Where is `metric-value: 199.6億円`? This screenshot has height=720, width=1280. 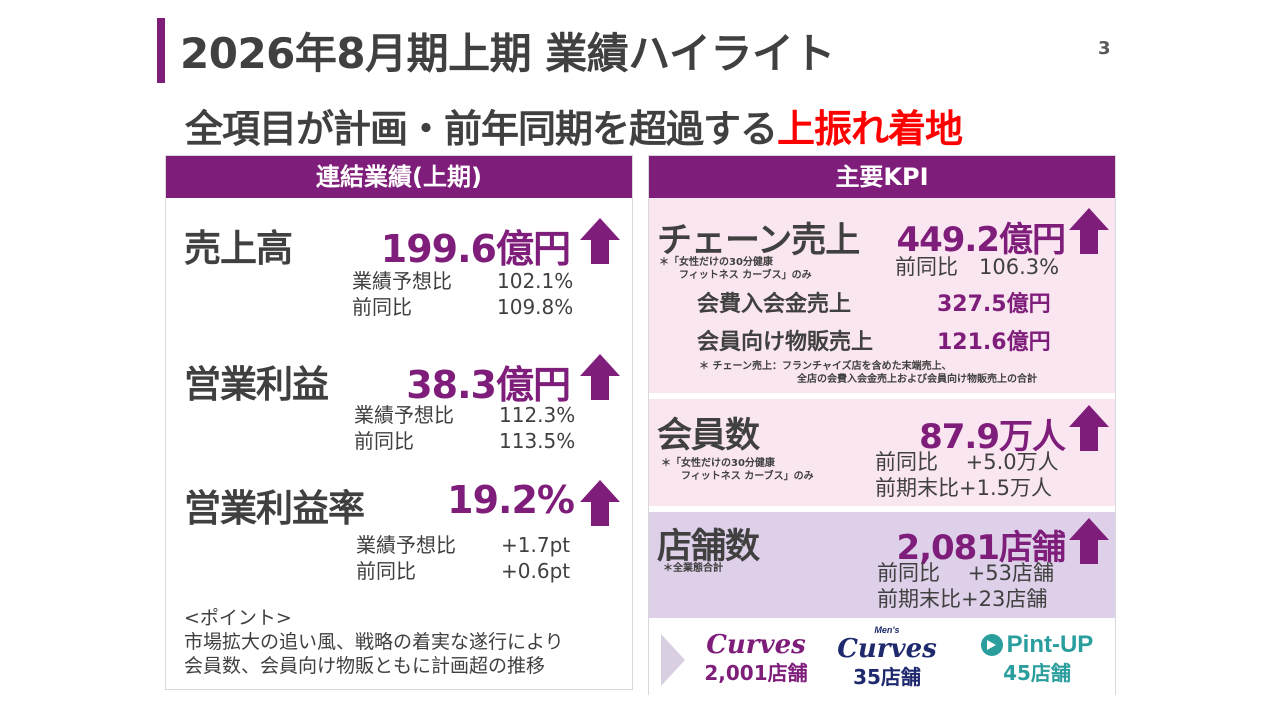
metric-value: 199.6億円 is located at coordinates (475, 249).